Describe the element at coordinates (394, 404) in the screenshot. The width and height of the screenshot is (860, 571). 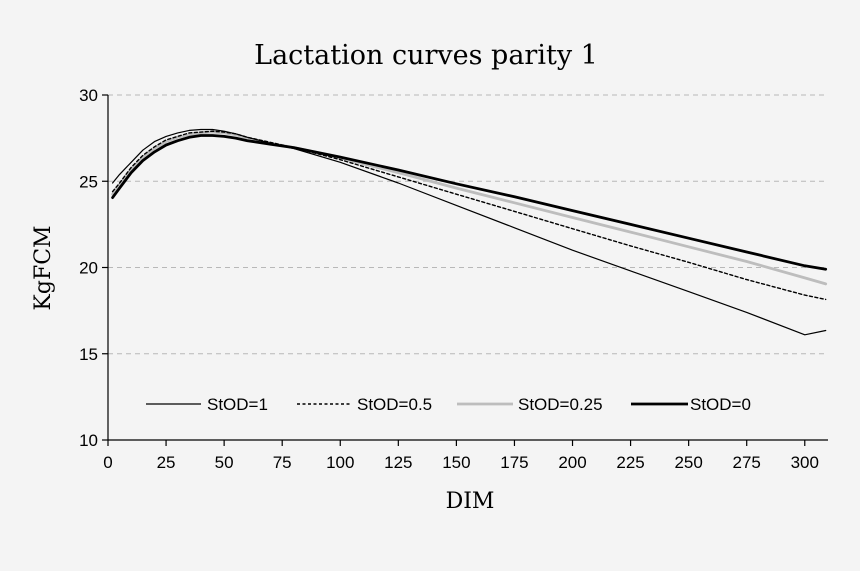
I see `legend-label-1: StOD=0.5` at that location.